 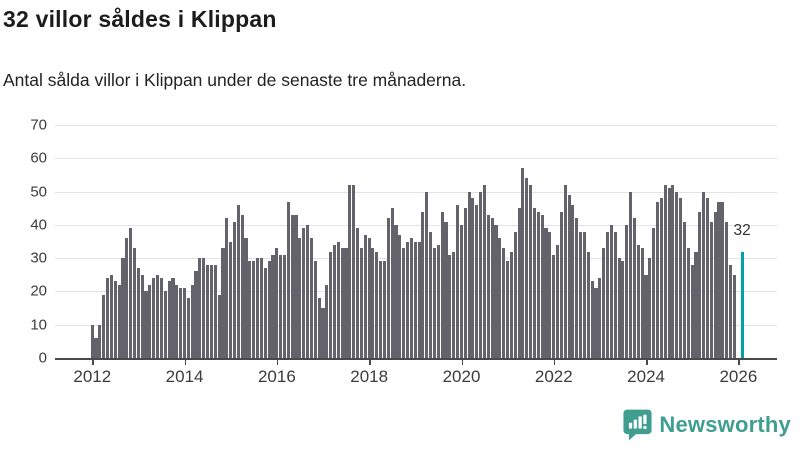 I want to click on x-axis-label-2020: 2020, so click(x=461, y=376).